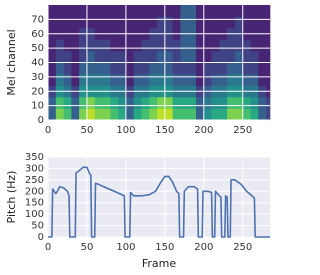 The image size is (320, 275). I want to click on y-tick-label: 20, so click(37, 91).